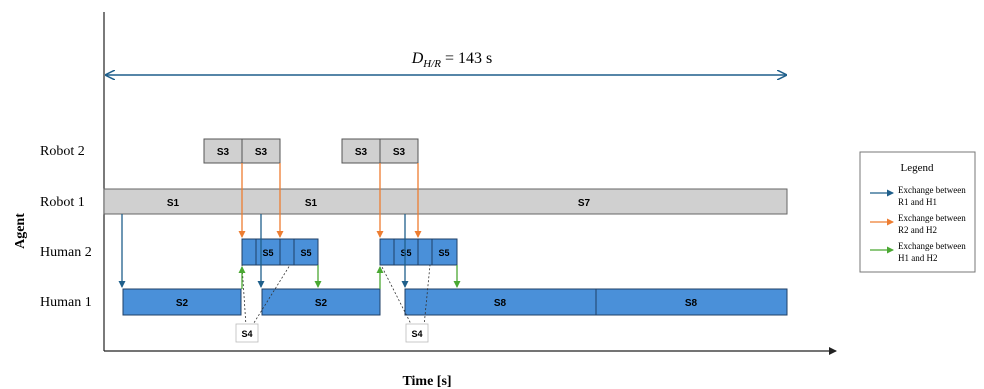 The width and height of the screenshot is (984, 389). I want to click on human1-block-s8, so click(691, 302).